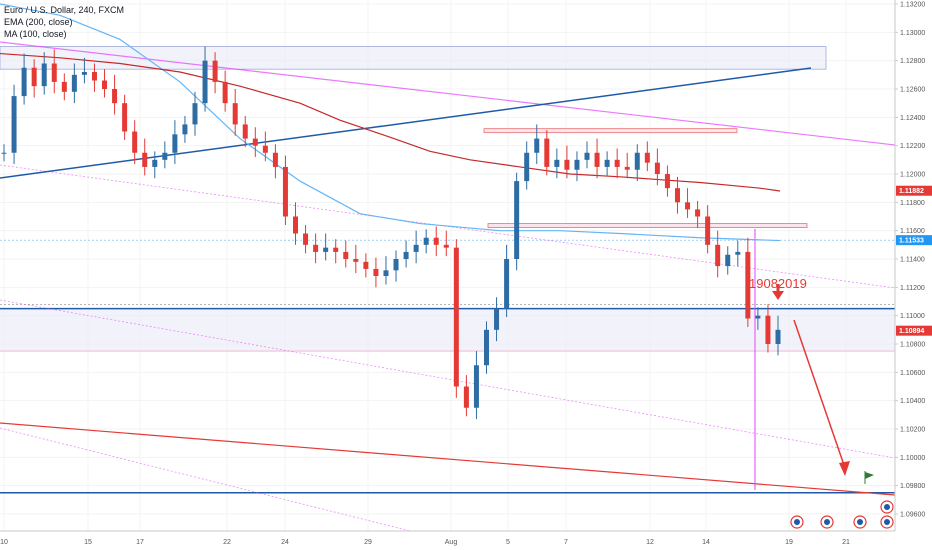 The width and height of the screenshot is (932, 550). What do you see at coordinates (789, 542) in the screenshot?
I see `time-tick-label: 19` at bounding box center [789, 542].